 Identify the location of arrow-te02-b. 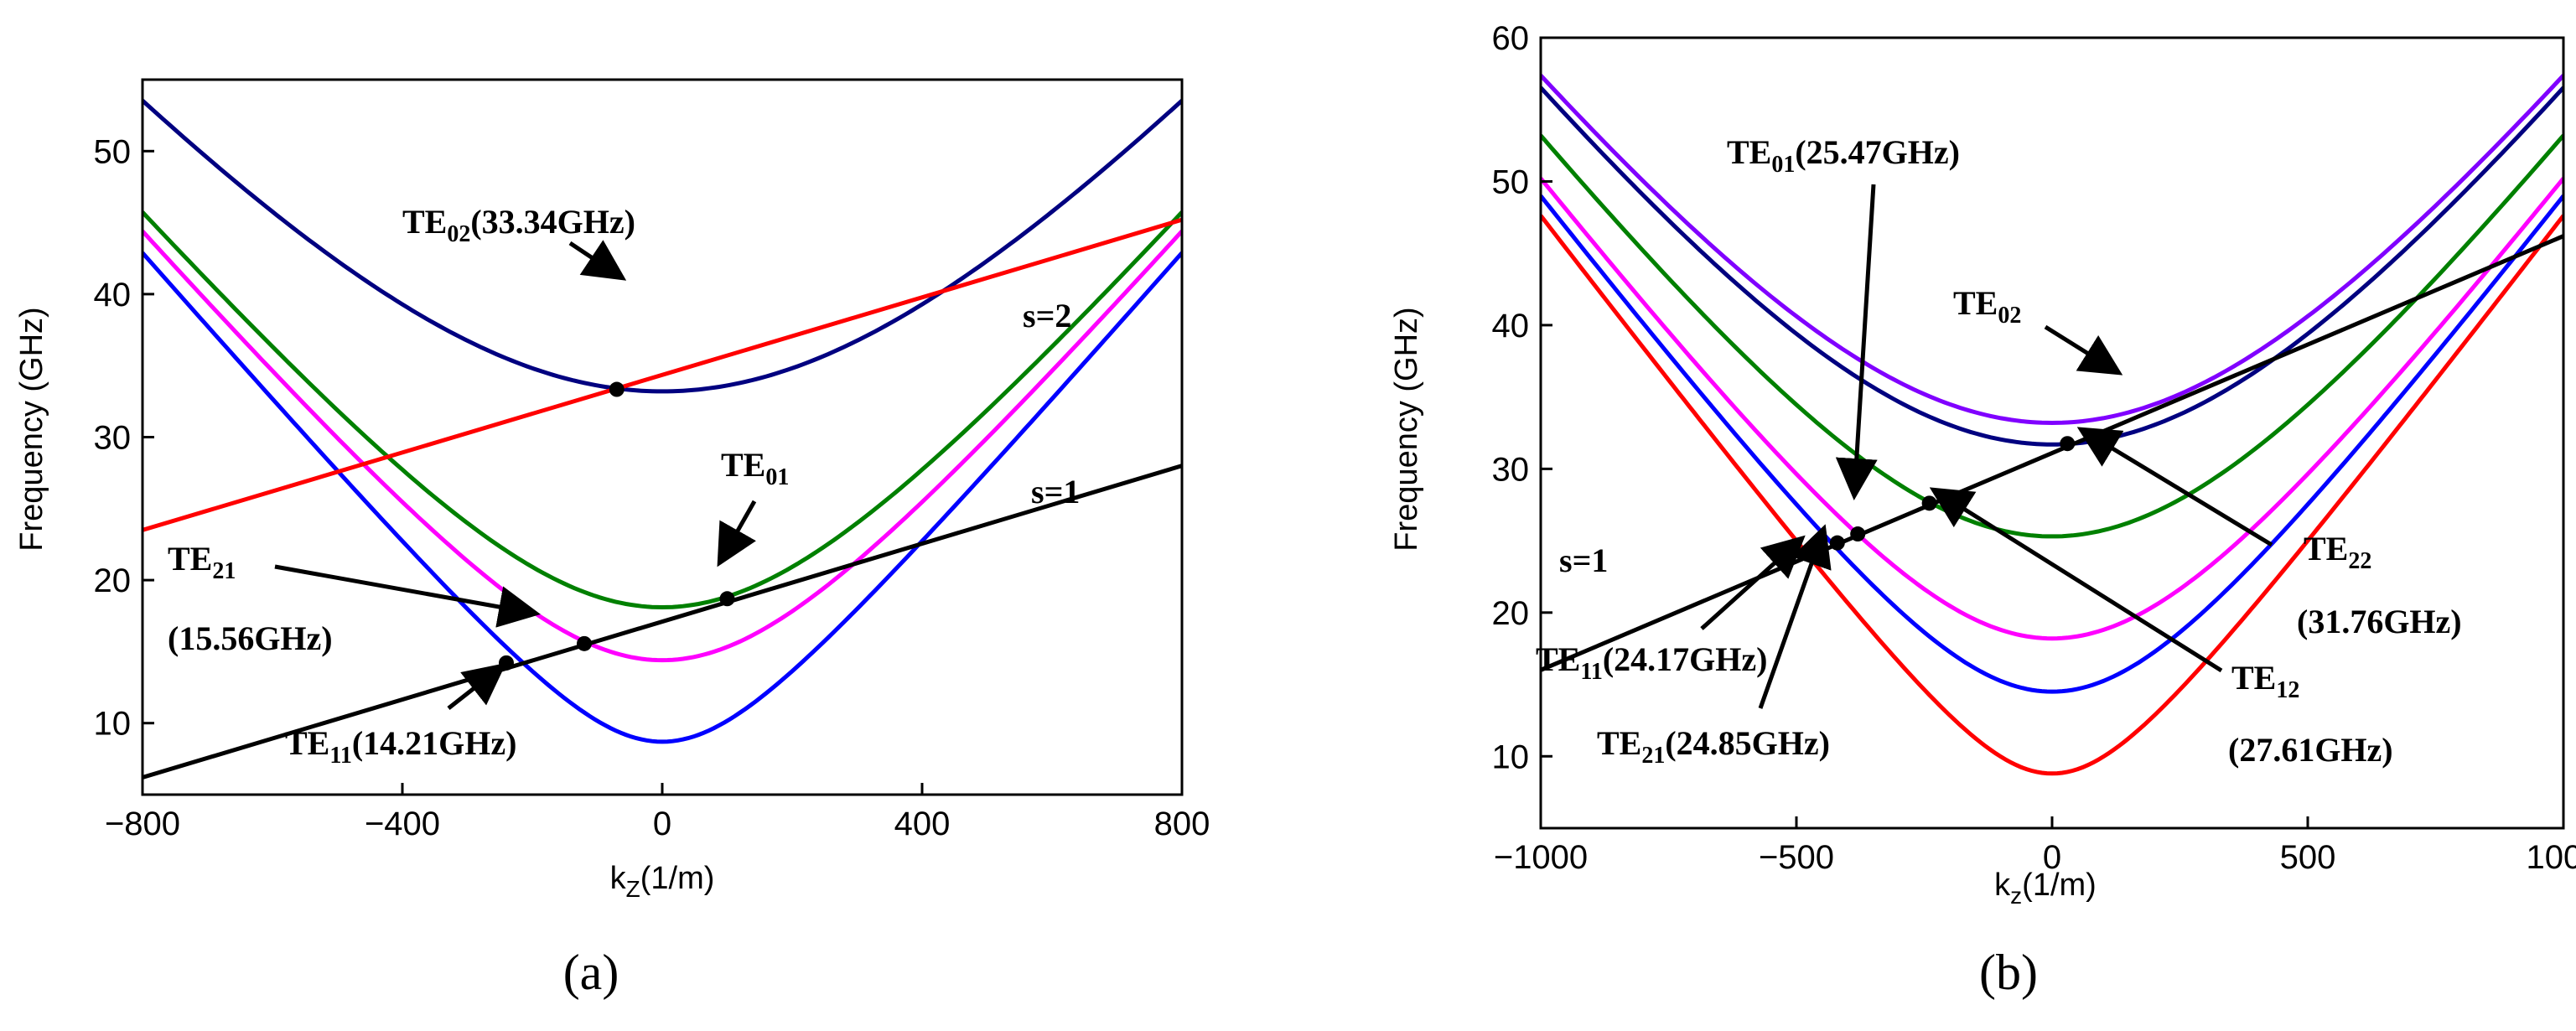
(2083, 350).